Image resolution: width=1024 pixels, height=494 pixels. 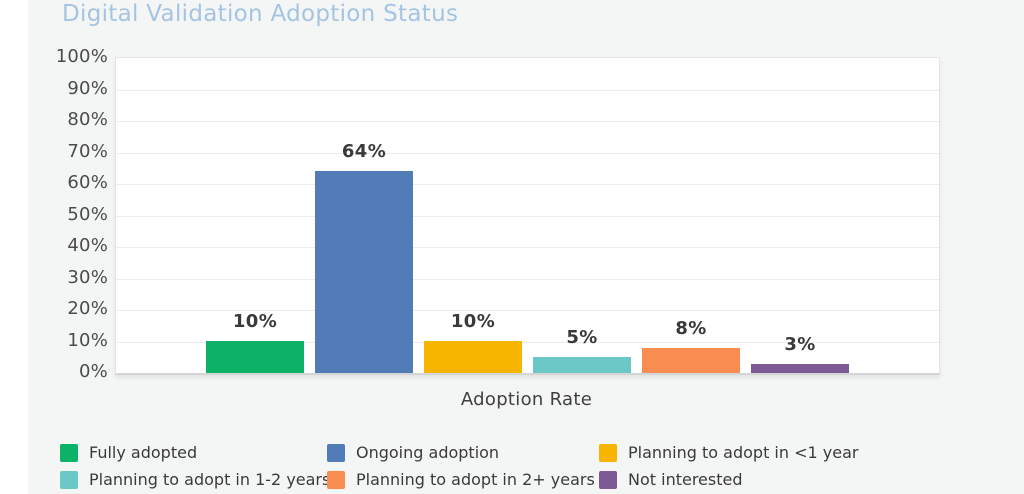 What do you see at coordinates (81, 56) in the screenshot?
I see `y-tick-label-100: 100%` at bounding box center [81, 56].